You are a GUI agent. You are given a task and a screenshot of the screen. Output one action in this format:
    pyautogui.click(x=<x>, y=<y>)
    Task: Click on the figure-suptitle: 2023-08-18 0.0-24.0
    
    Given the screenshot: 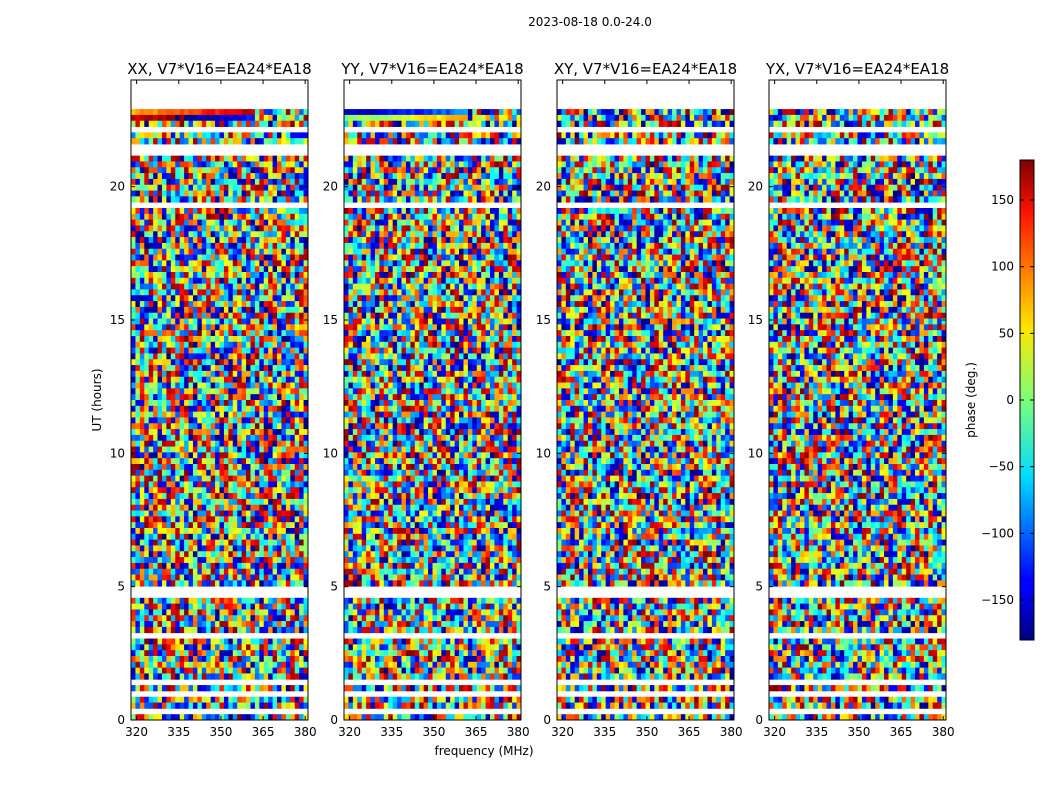 What is the action you would take?
    pyautogui.click(x=590, y=22)
    